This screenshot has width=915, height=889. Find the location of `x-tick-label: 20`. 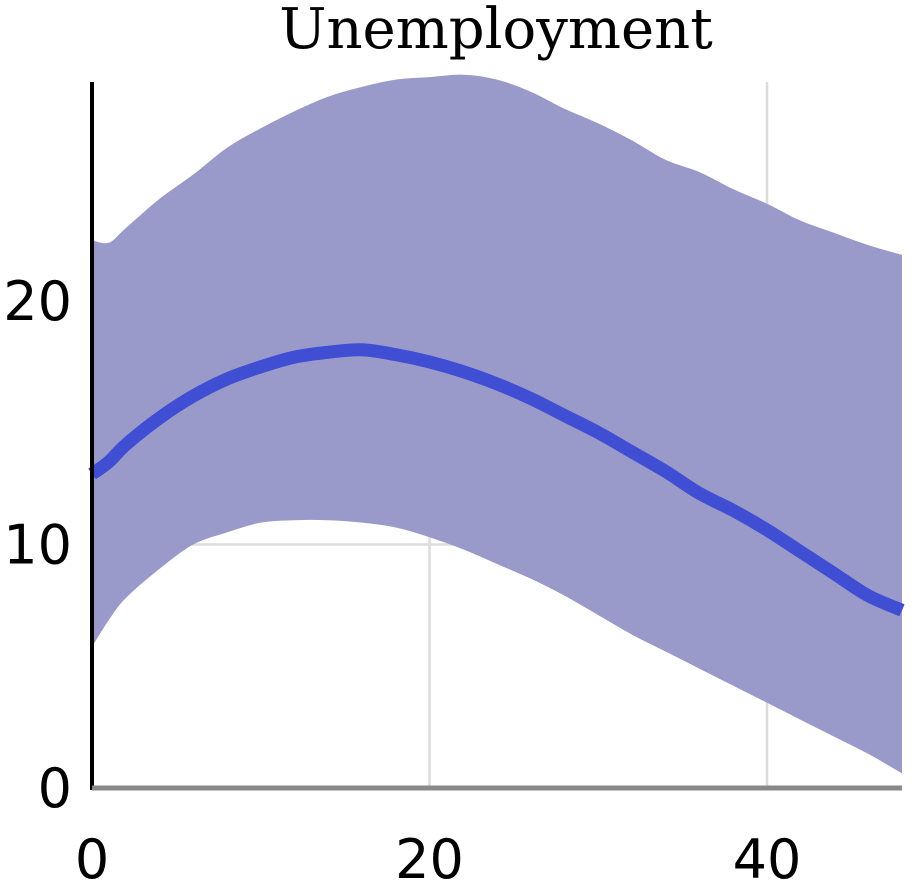

x-tick-label: 20 is located at coordinates (429, 858).